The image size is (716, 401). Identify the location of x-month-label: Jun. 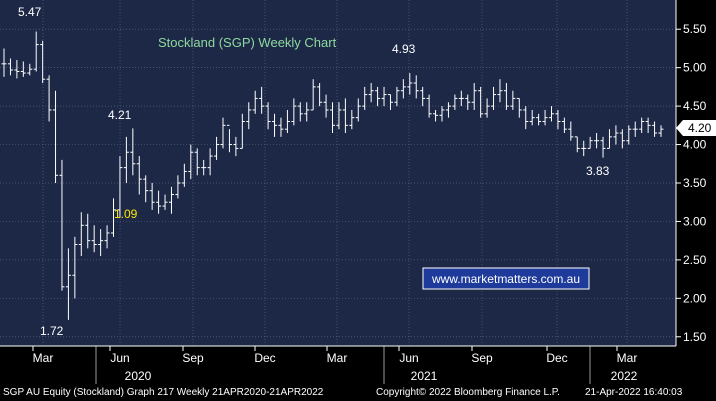
(408, 358).